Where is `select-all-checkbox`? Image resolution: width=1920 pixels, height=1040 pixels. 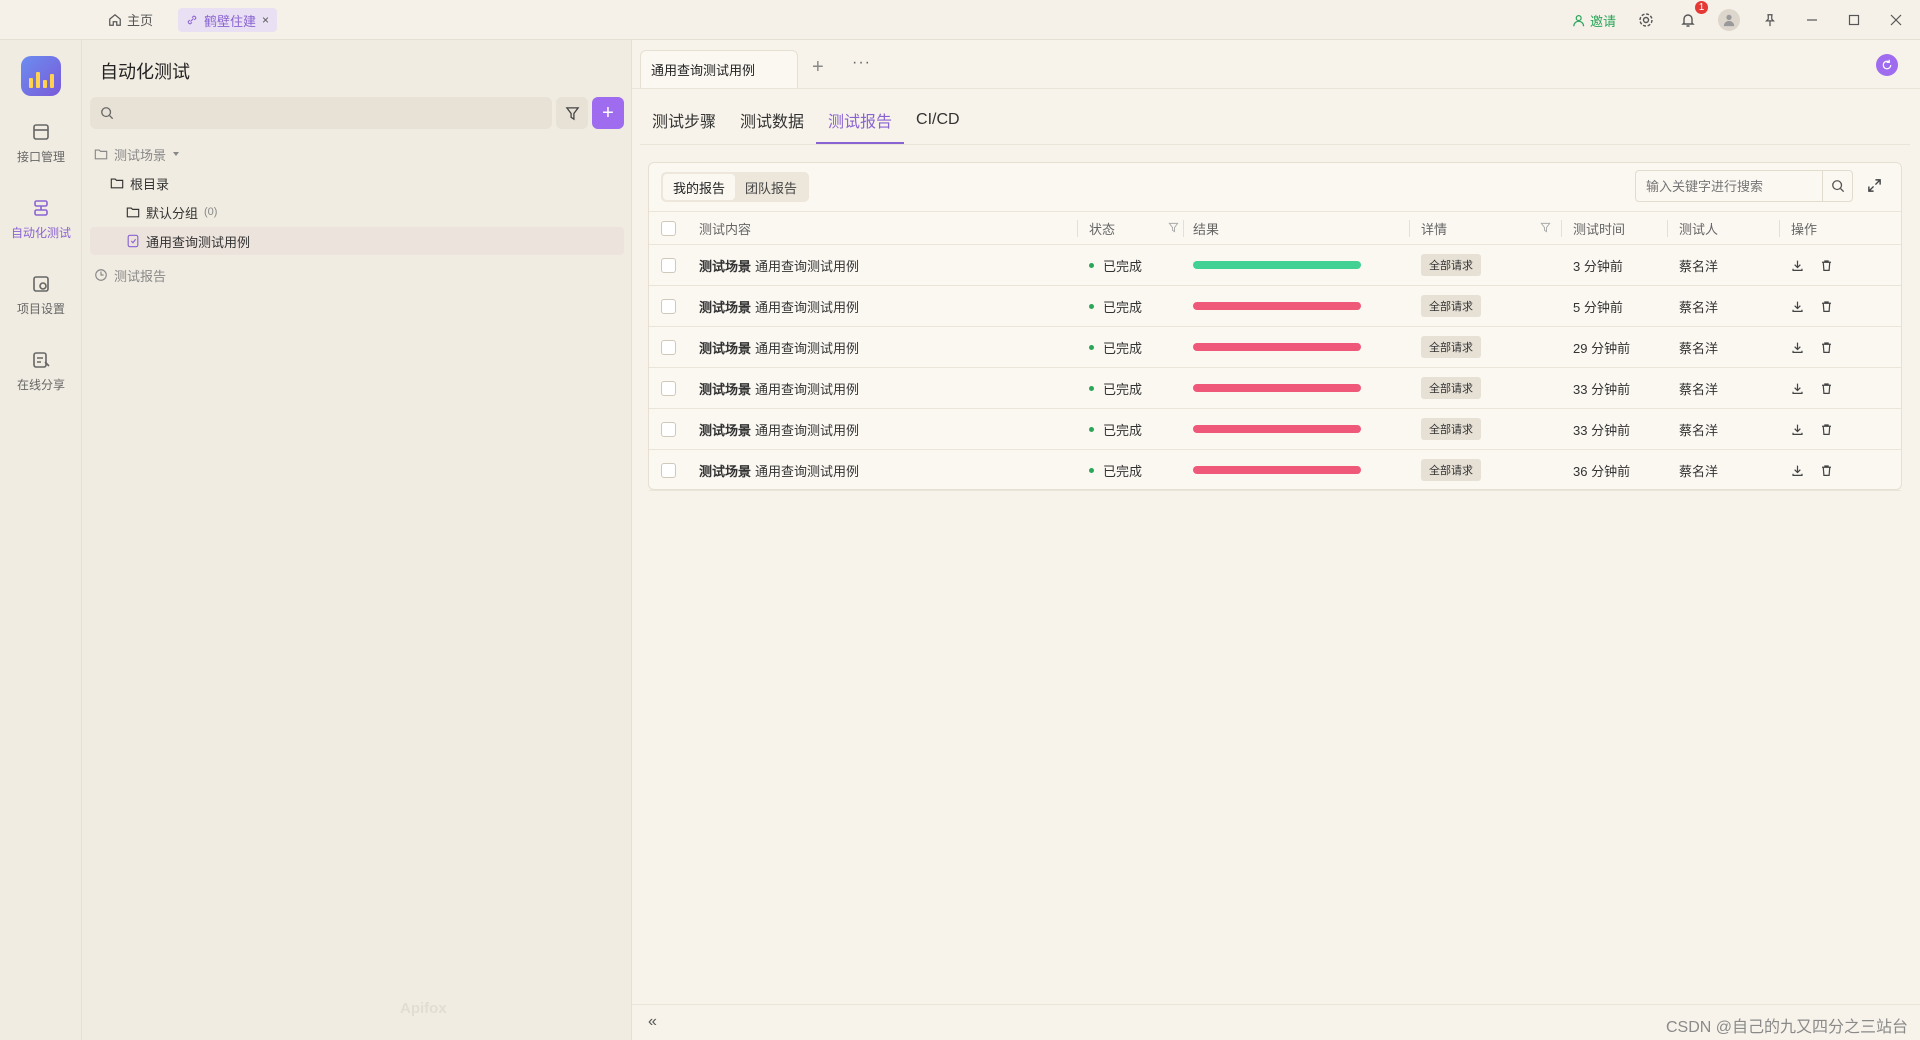 select-all-checkbox is located at coordinates (668, 228).